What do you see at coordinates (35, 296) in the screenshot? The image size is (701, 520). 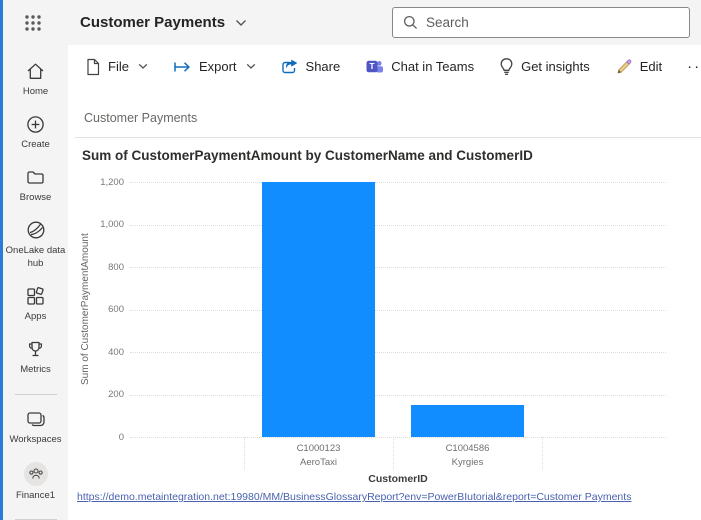 I see `apps-icon` at bounding box center [35, 296].